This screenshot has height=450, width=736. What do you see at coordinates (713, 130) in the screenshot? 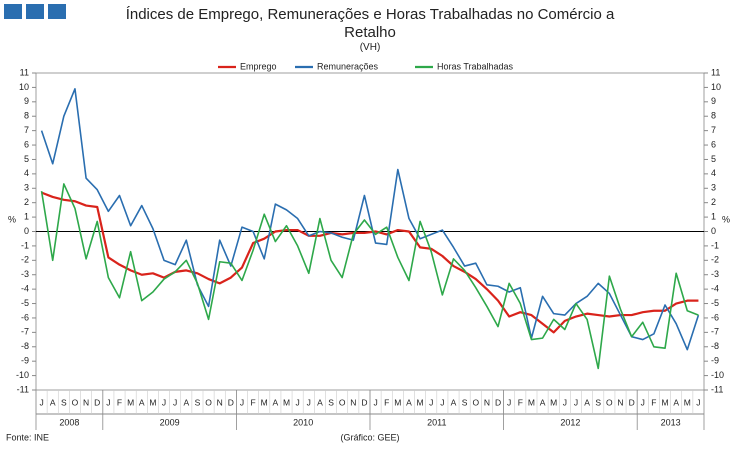
I see `y2-tick-label: 7` at bounding box center [713, 130].